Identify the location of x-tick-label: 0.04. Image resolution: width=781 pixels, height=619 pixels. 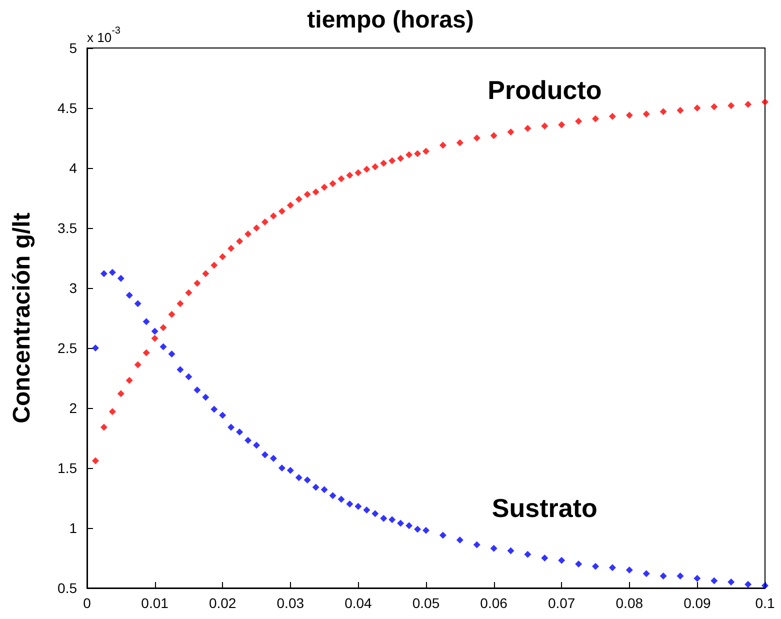
(358, 603).